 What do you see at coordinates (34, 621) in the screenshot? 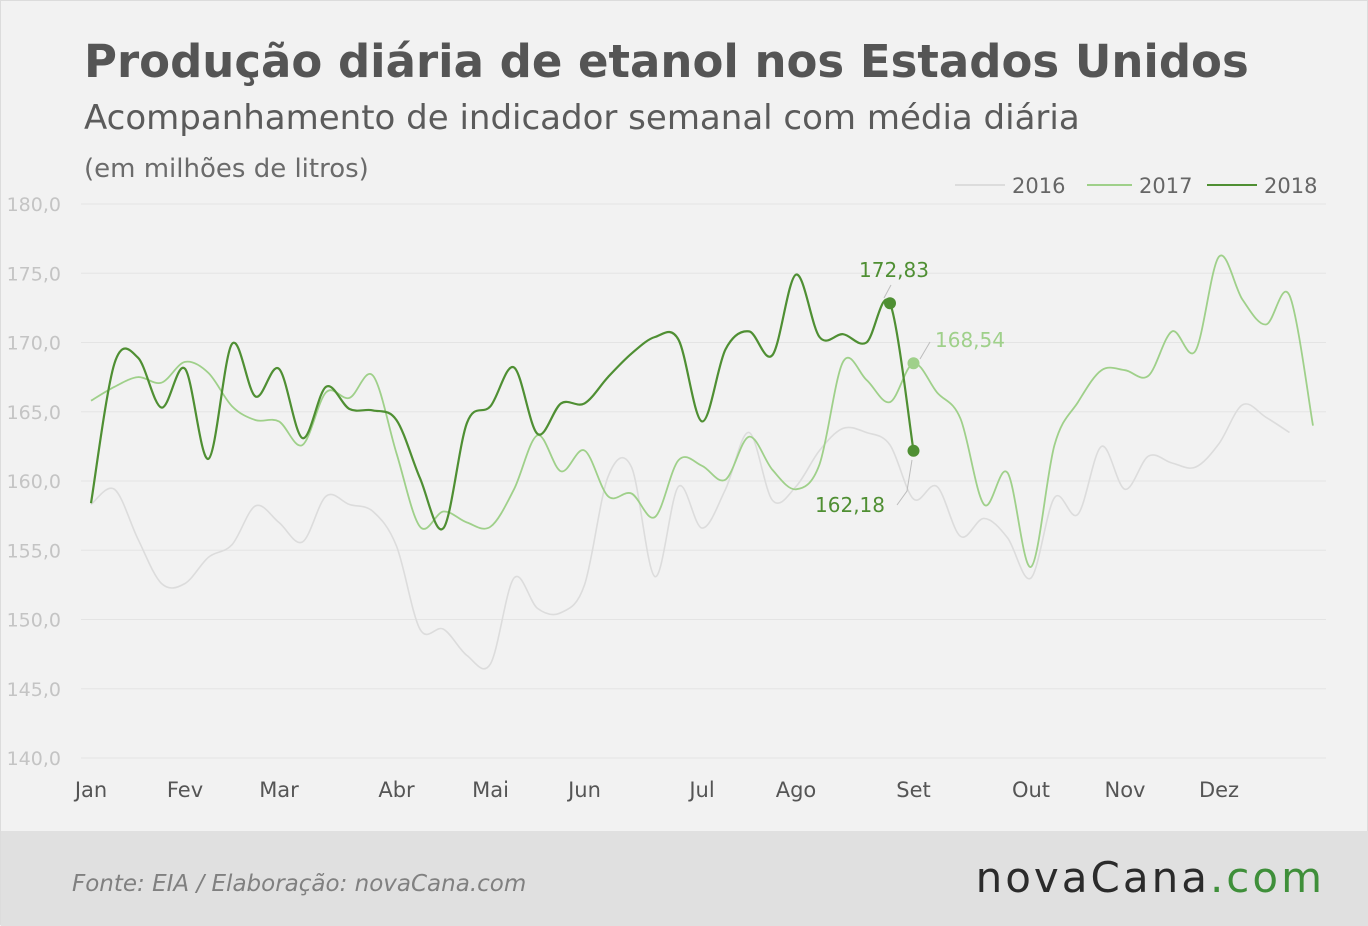
I see `y-tick-label: 150,0` at bounding box center [34, 621].